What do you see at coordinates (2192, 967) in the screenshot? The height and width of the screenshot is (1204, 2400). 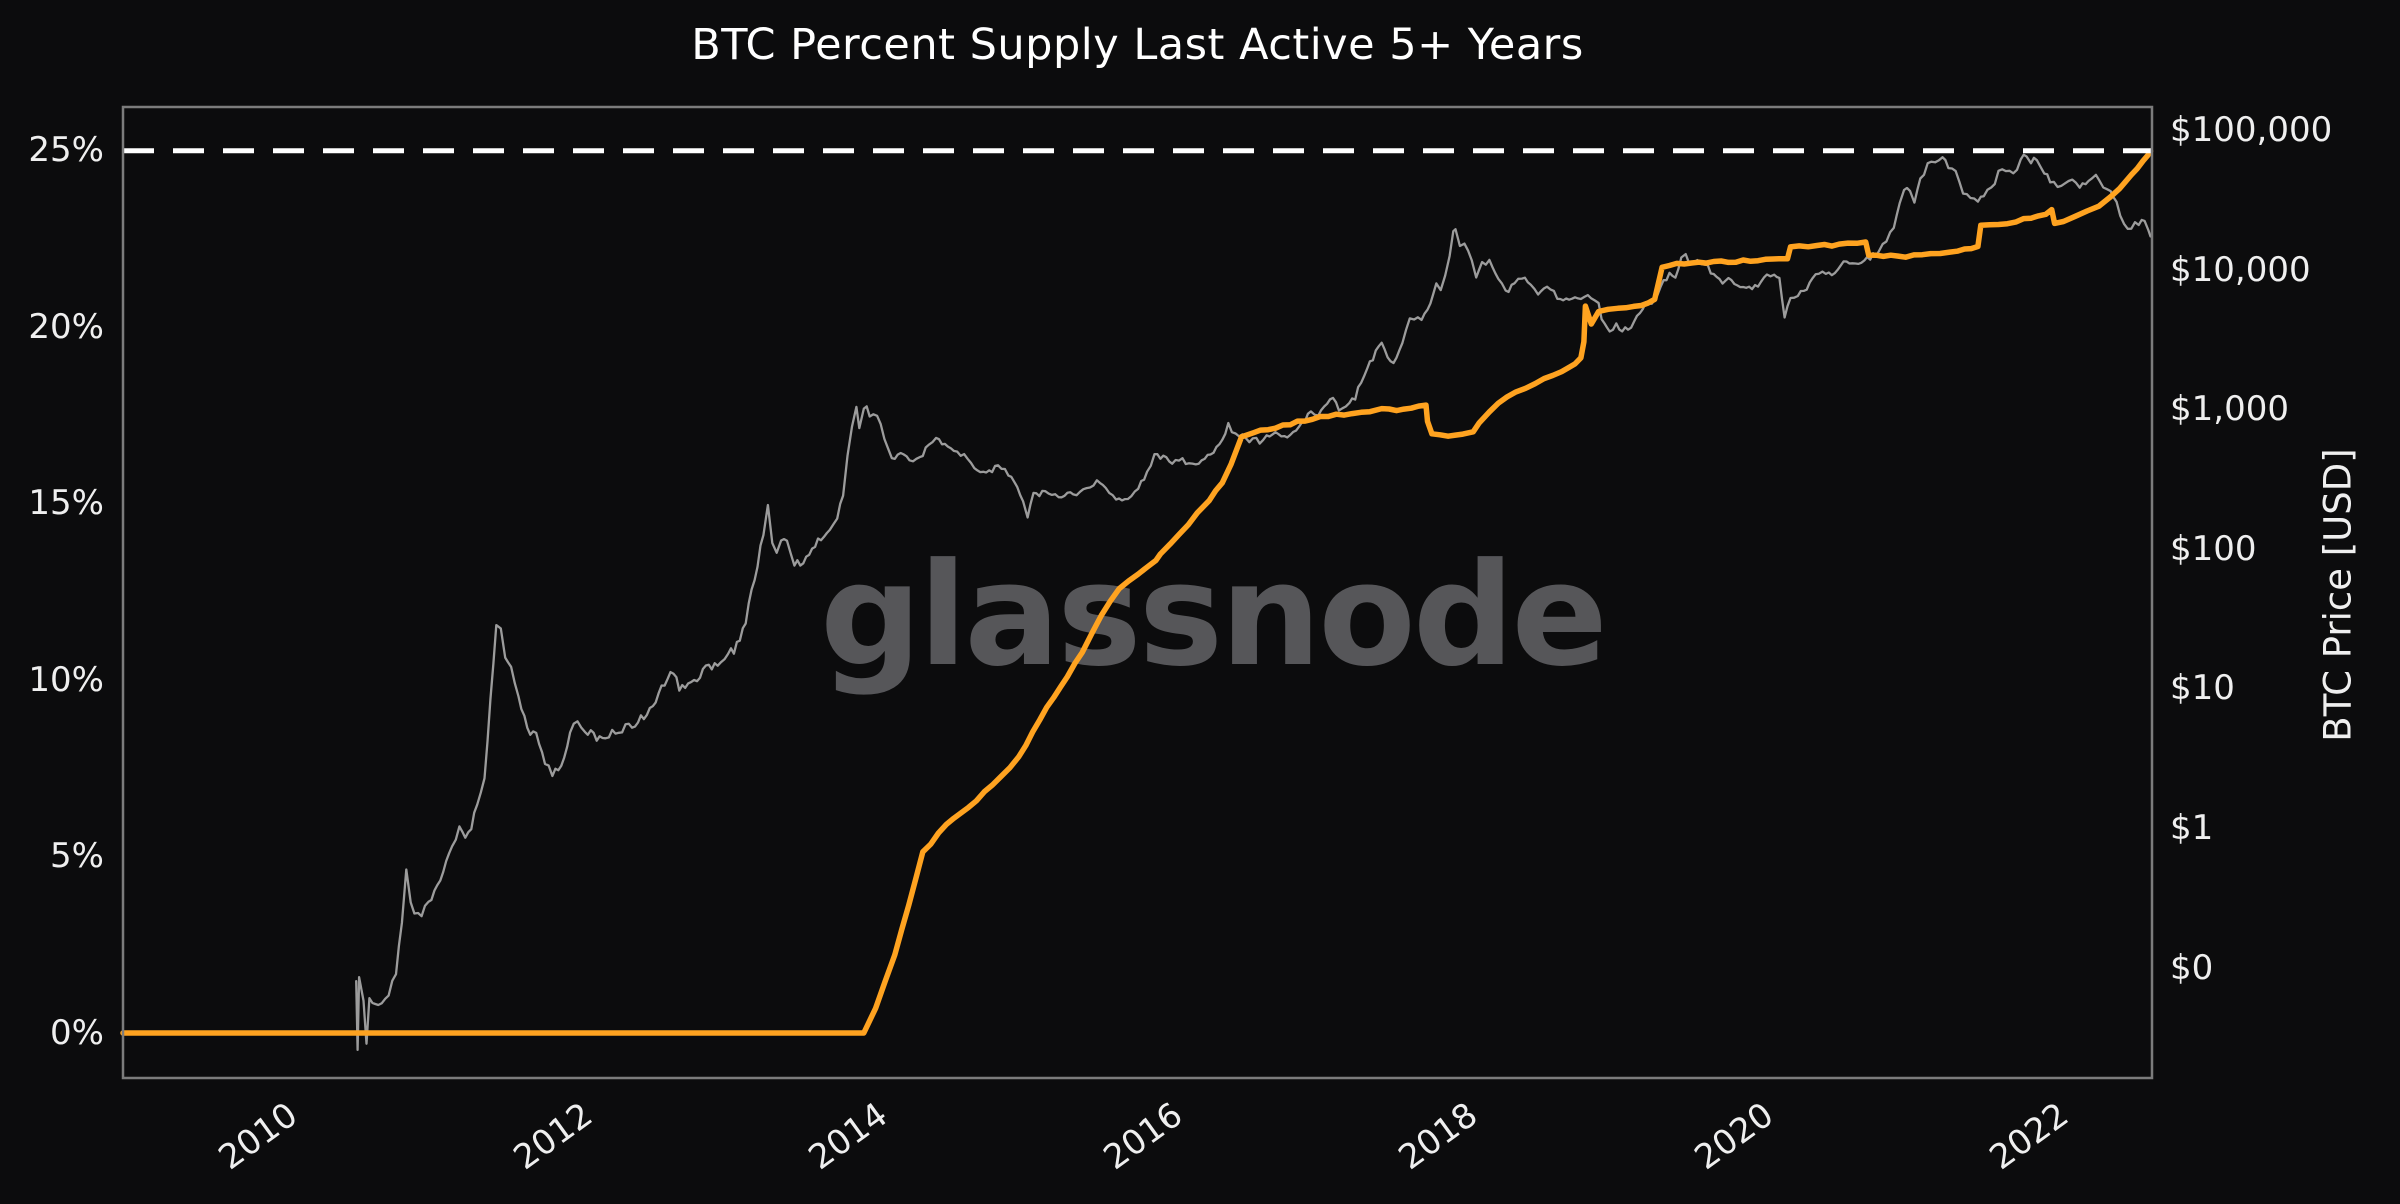 I see `right-axis-tick-0: $0` at bounding box center [2192, 967].